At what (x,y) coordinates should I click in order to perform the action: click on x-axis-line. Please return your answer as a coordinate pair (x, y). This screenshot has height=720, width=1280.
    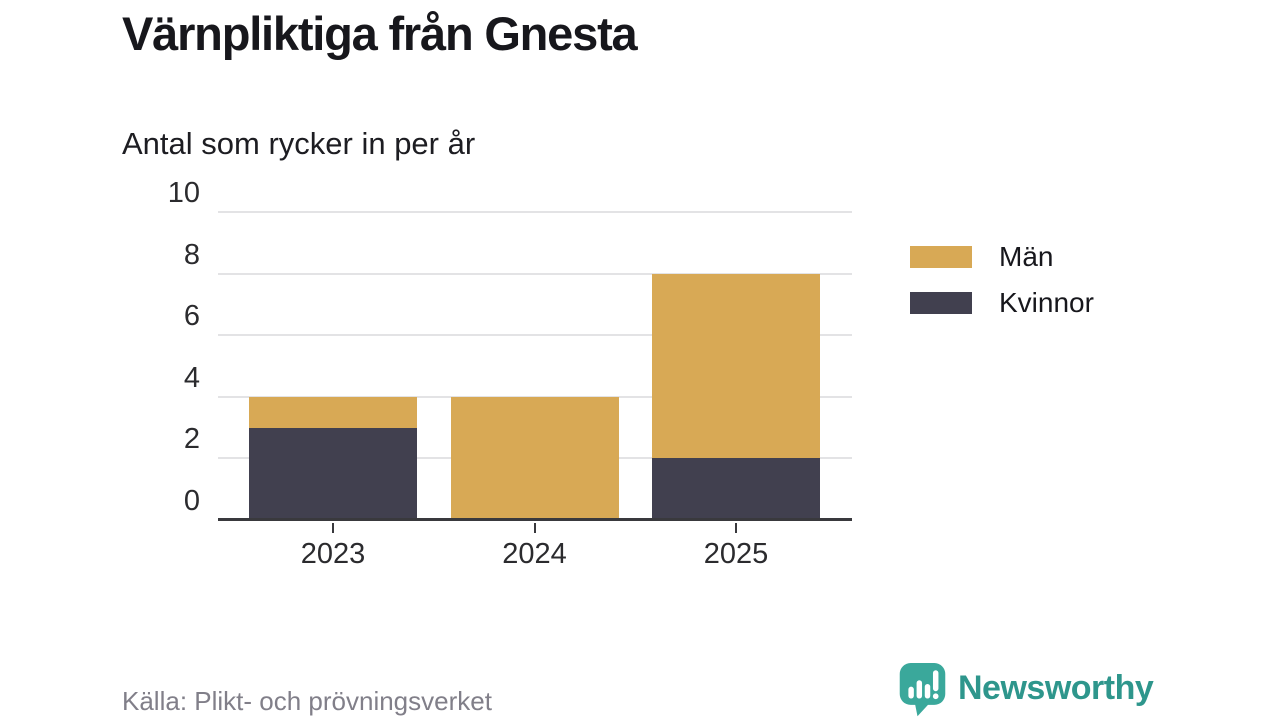
    Looking at the image, I should click on (535, 519).